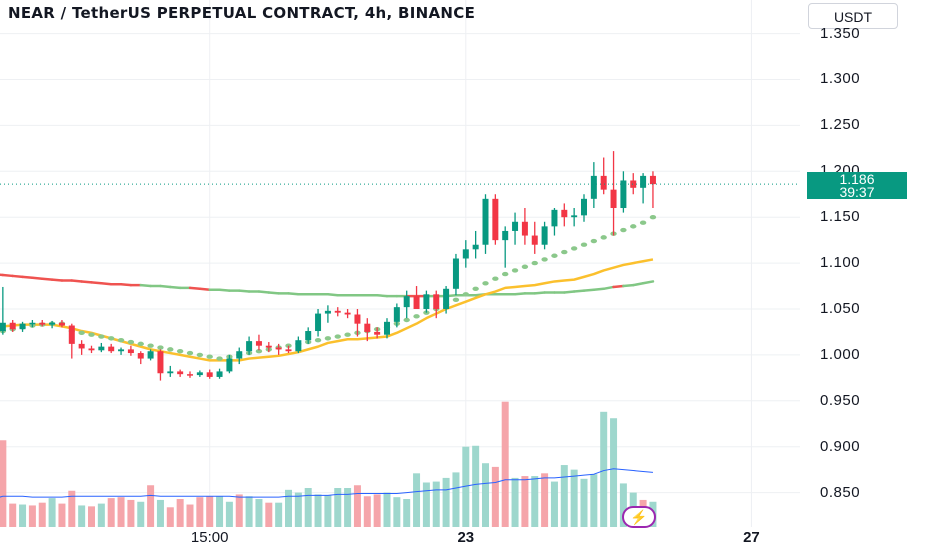  I want to click on price-tick-label: 1.050, so click(840, 308).